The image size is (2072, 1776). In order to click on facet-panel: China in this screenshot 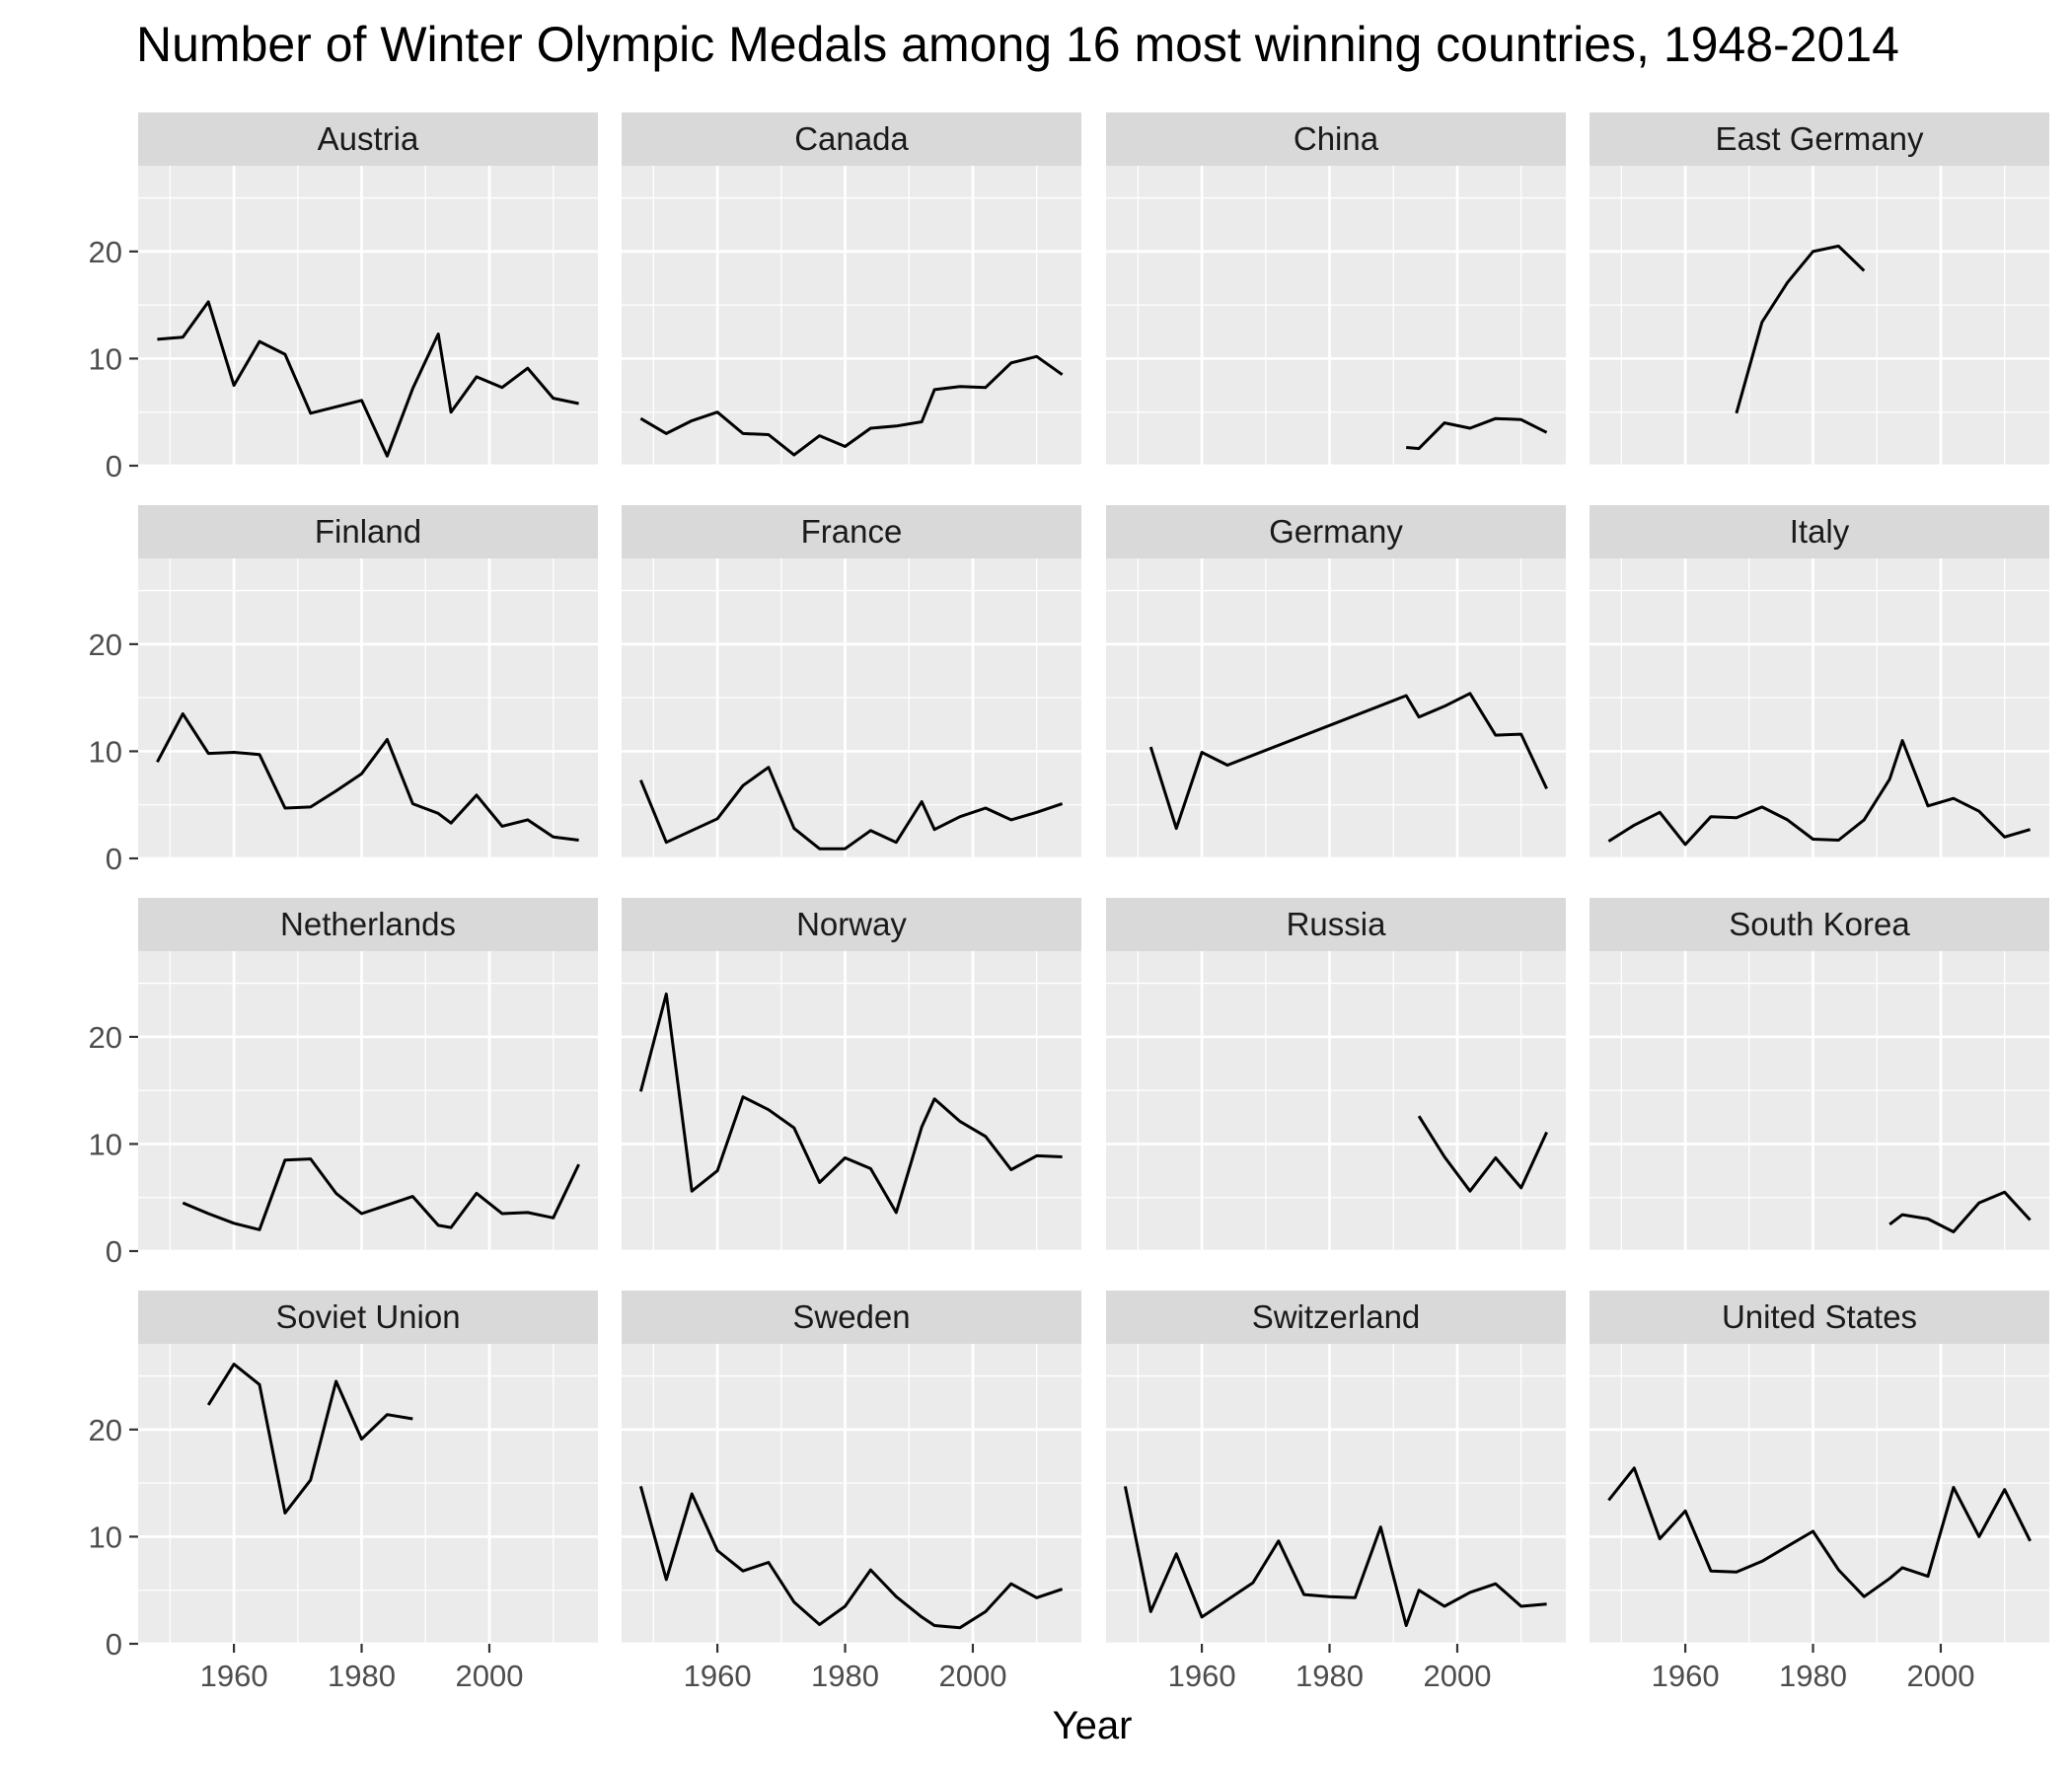, I will do `click(1336, 290)`.